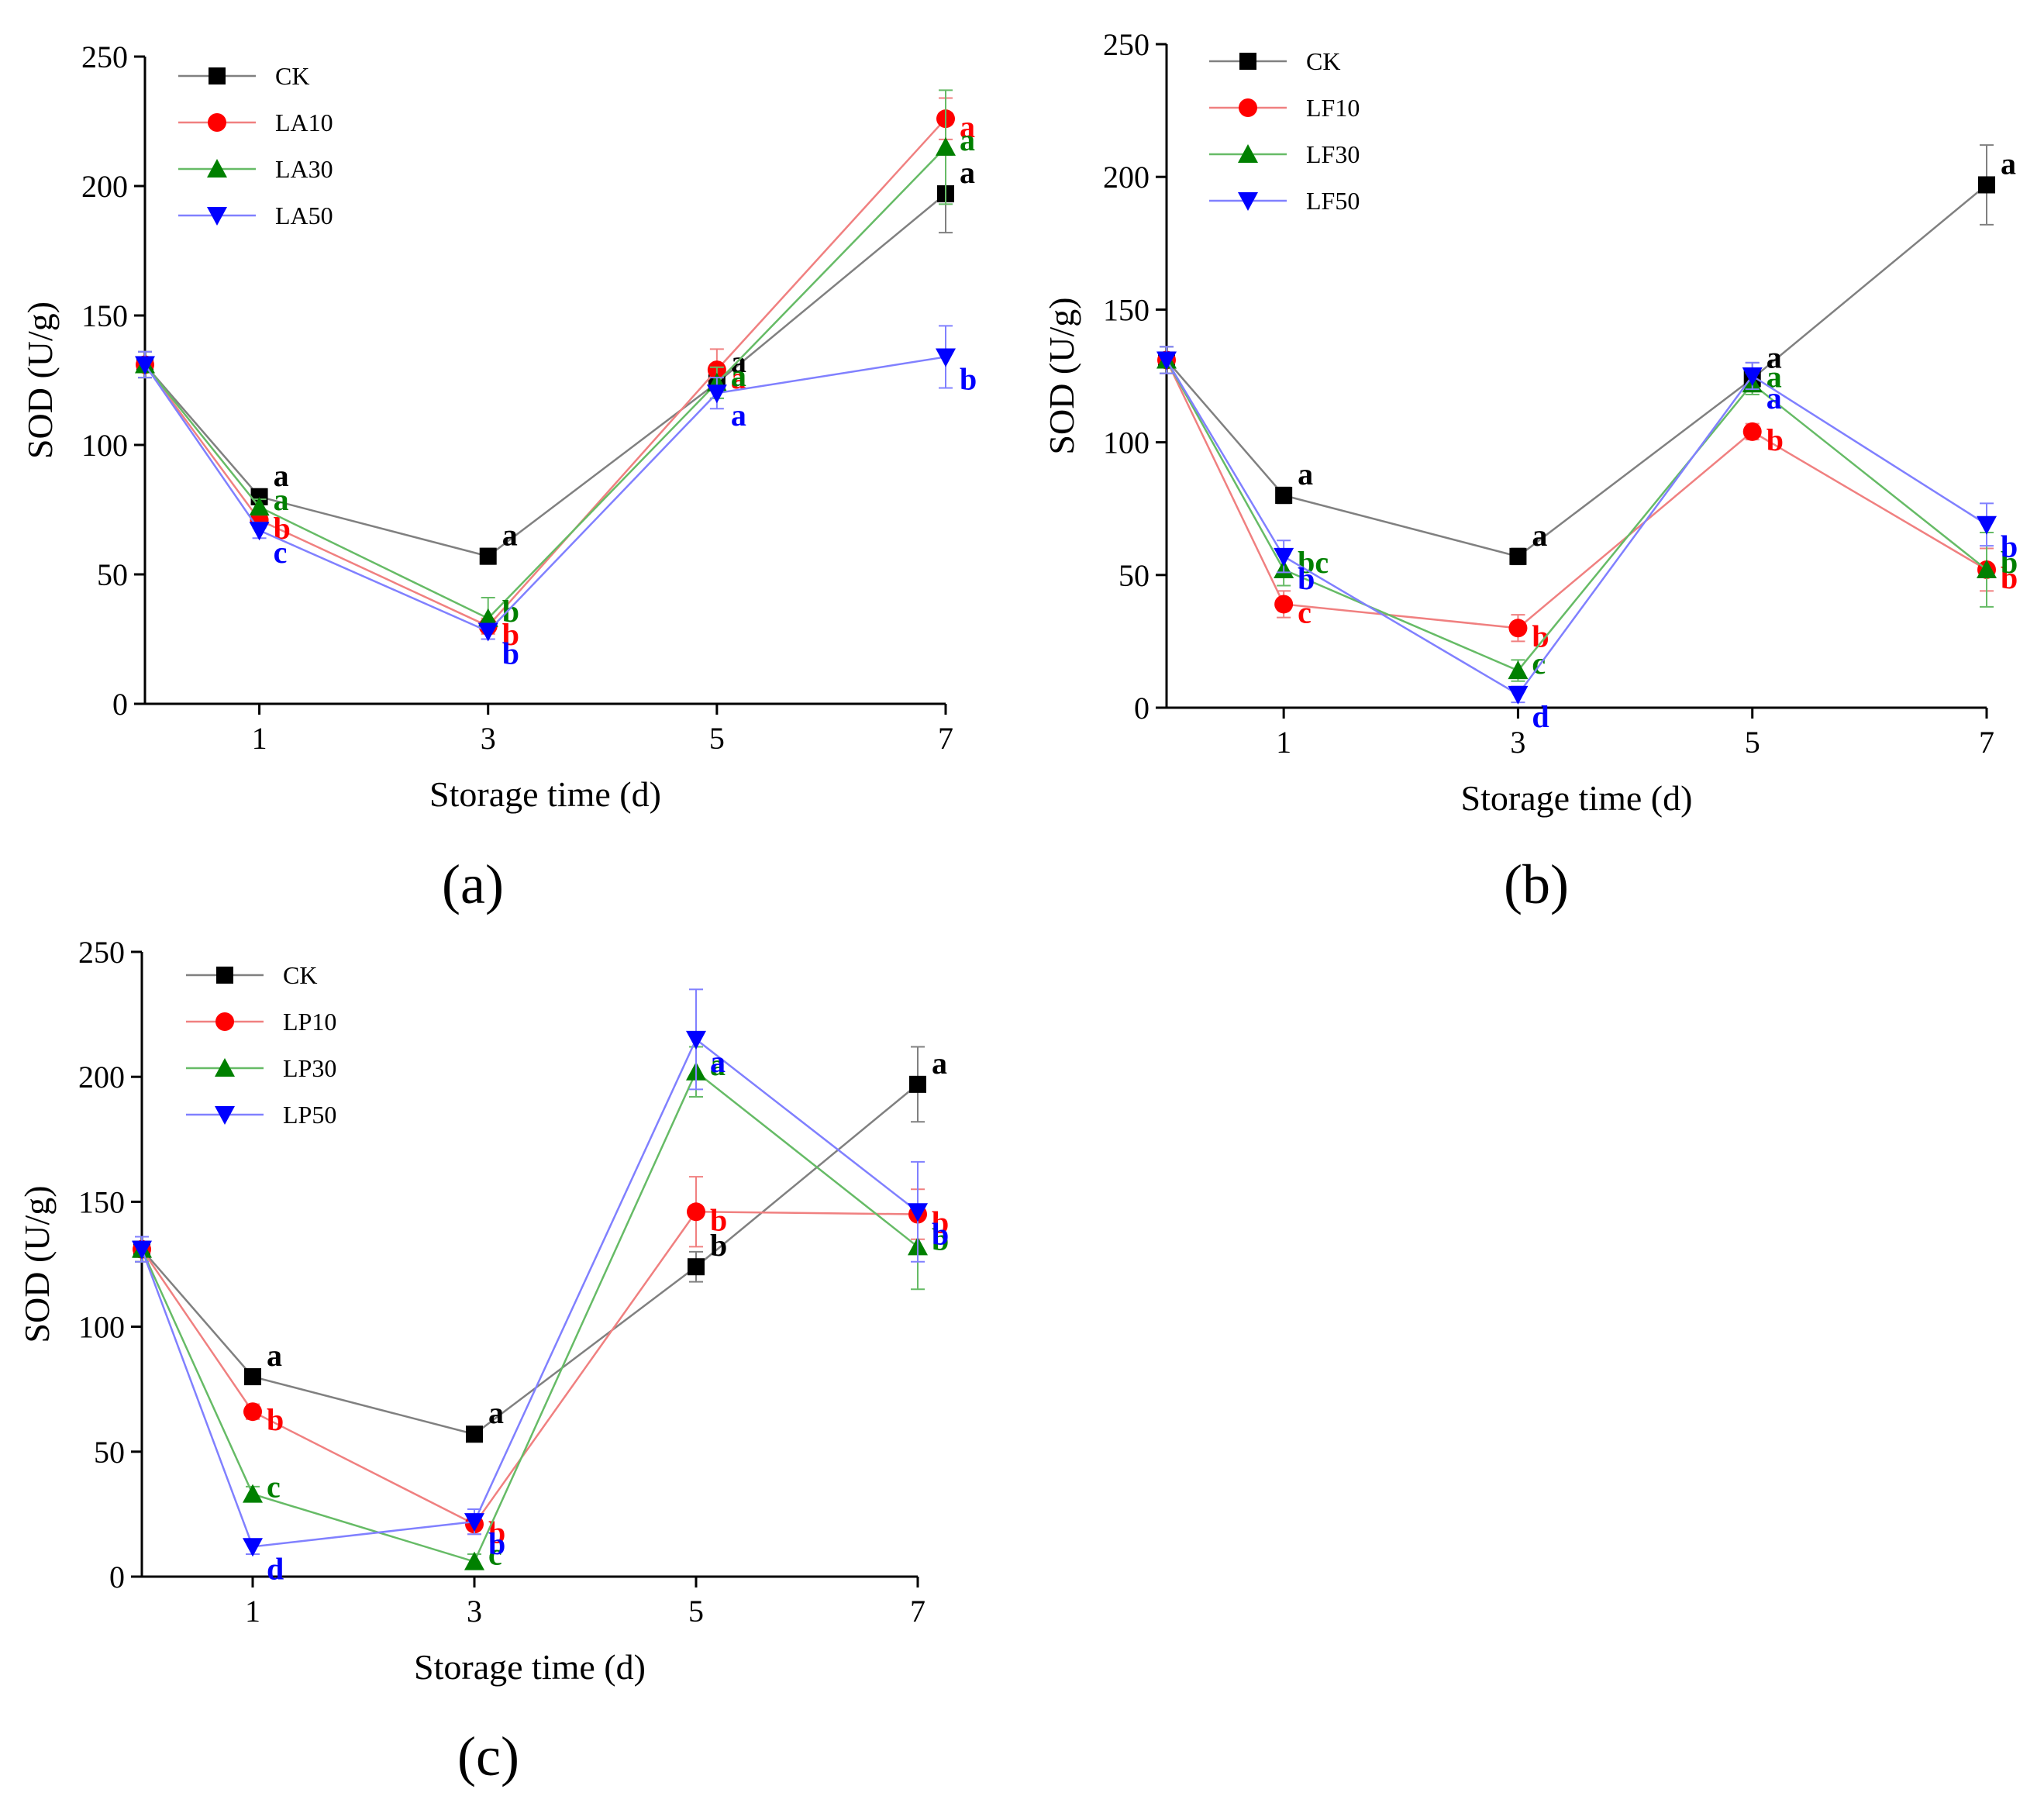 This screenshot has width=2044, height=1796. I want to click on series-la50: c b a b, so click(556, 497).